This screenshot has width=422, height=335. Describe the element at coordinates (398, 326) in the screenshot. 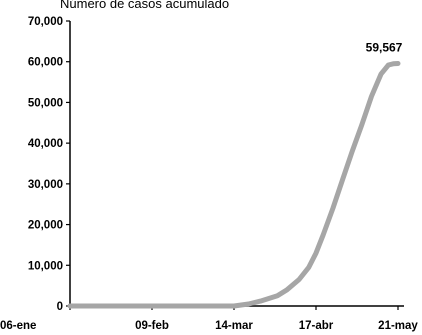

I see `x-tick-label: 21-may` at that location.